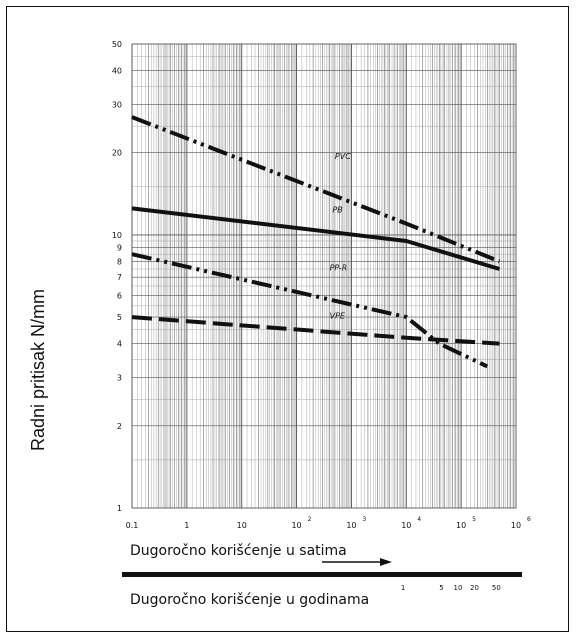 The width and height of the screenshot is (577, 640). Describe the element at coordinates (119, 317) in the screenshot. I see `y-tick-label: 5` at that location.